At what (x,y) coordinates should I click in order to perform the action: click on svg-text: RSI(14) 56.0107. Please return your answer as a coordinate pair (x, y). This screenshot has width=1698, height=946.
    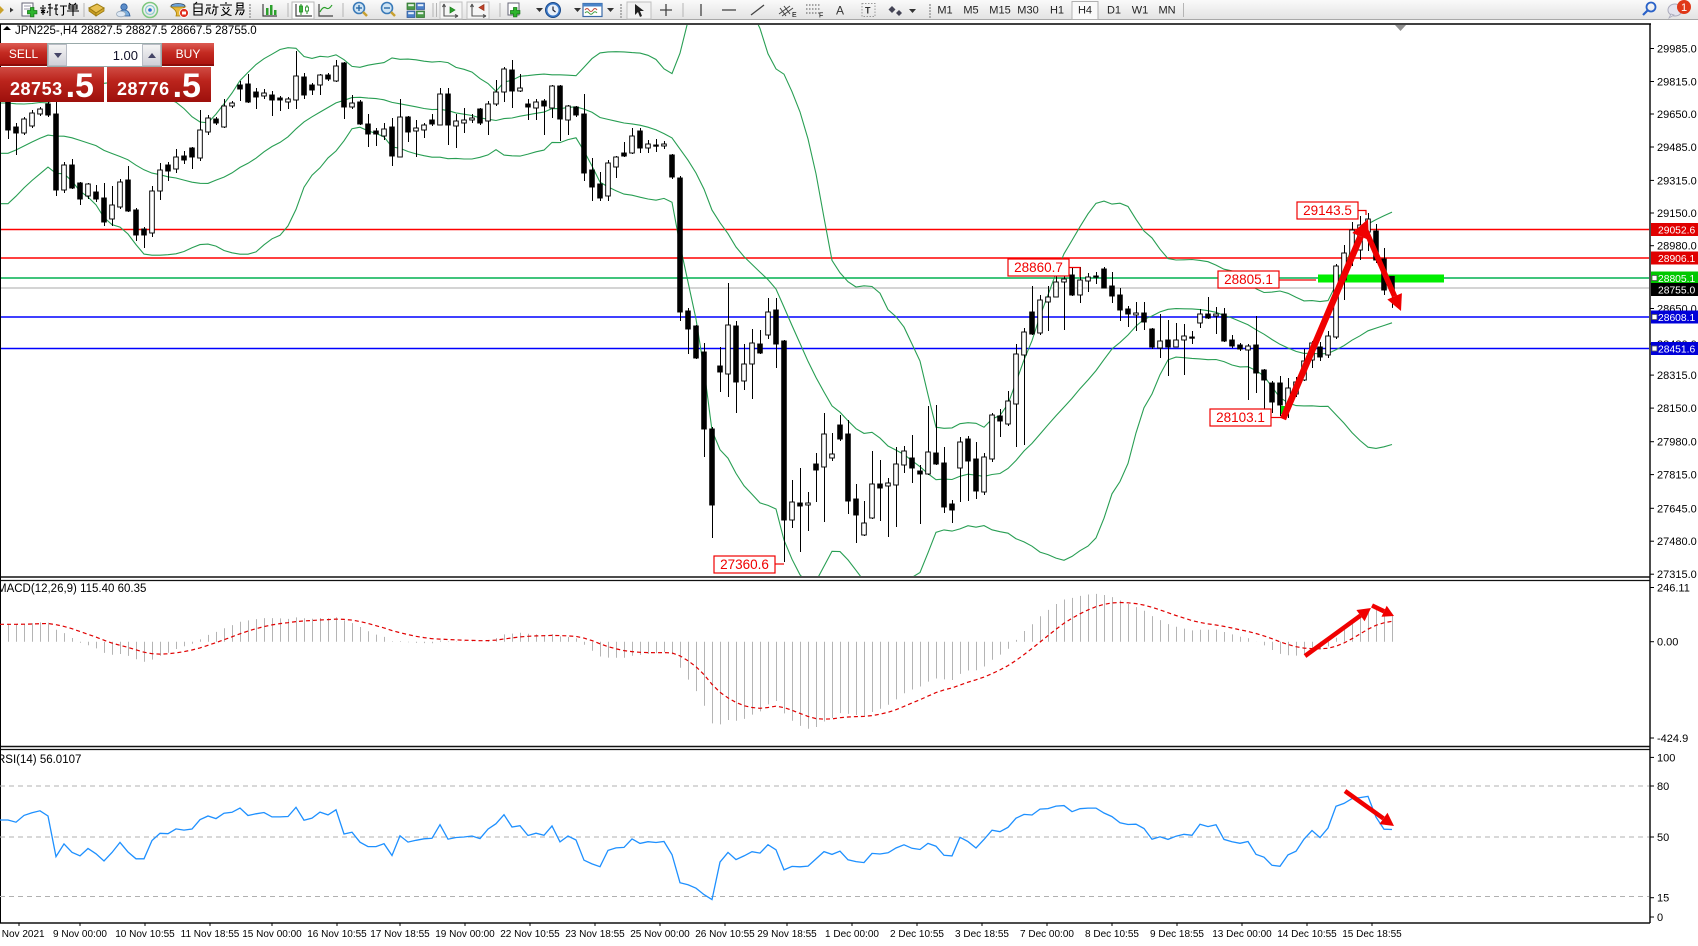
    Looking at the image, I should click on (40, 760).